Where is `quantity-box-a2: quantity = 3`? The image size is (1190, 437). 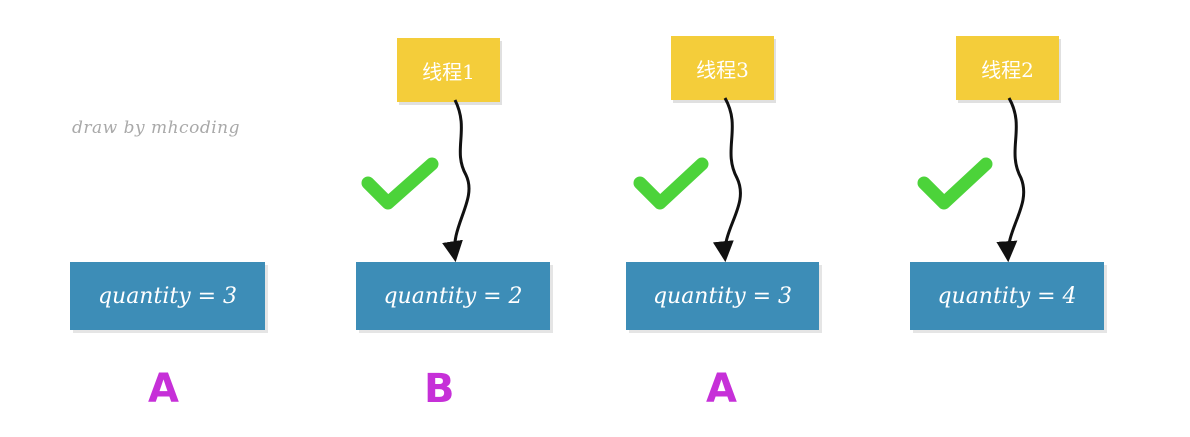
quantity-box-a2: quantity = 3 is located at coordinates (722, 296).